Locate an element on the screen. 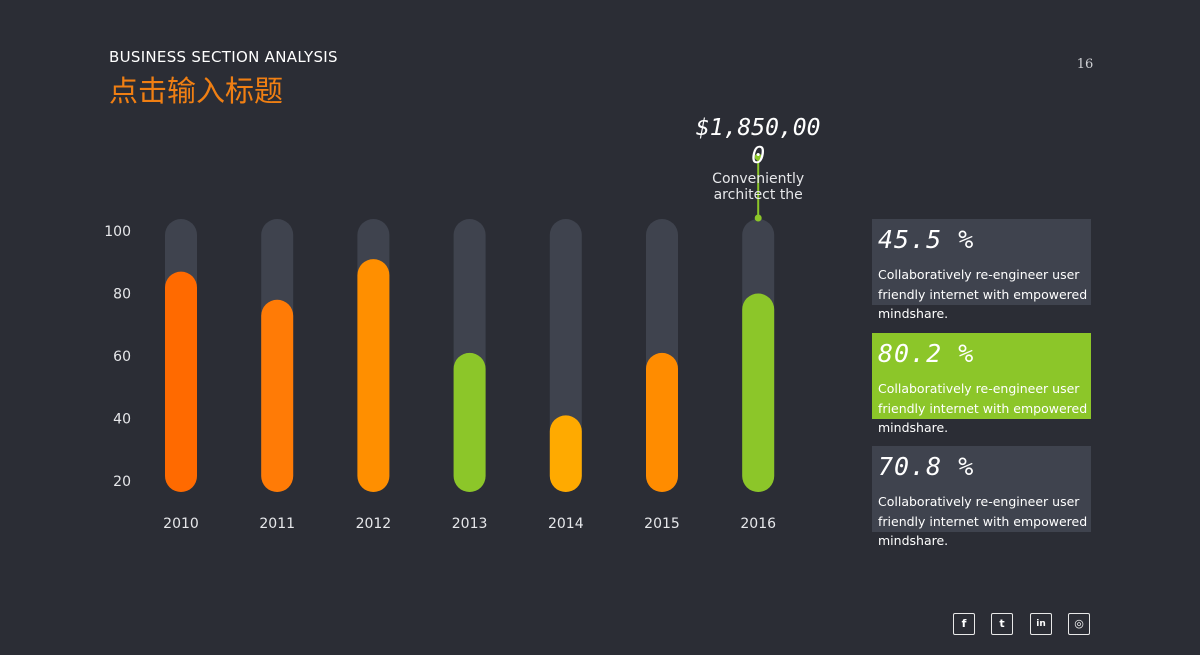  x-tick-label: 2012 is located at coordinates (374, 524).